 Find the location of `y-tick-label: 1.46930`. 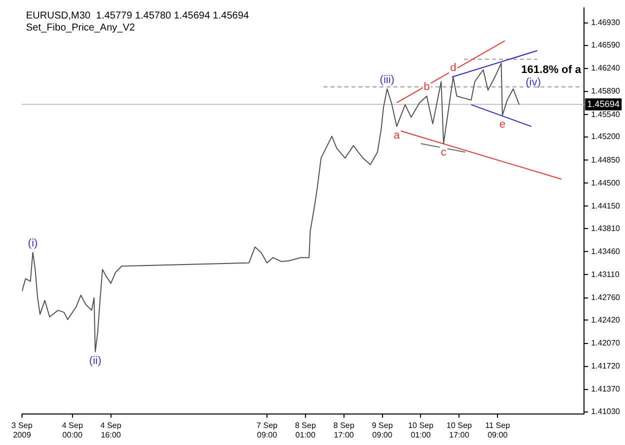

y-tick-label: 1.46930 is located at coordinates (606, 23).